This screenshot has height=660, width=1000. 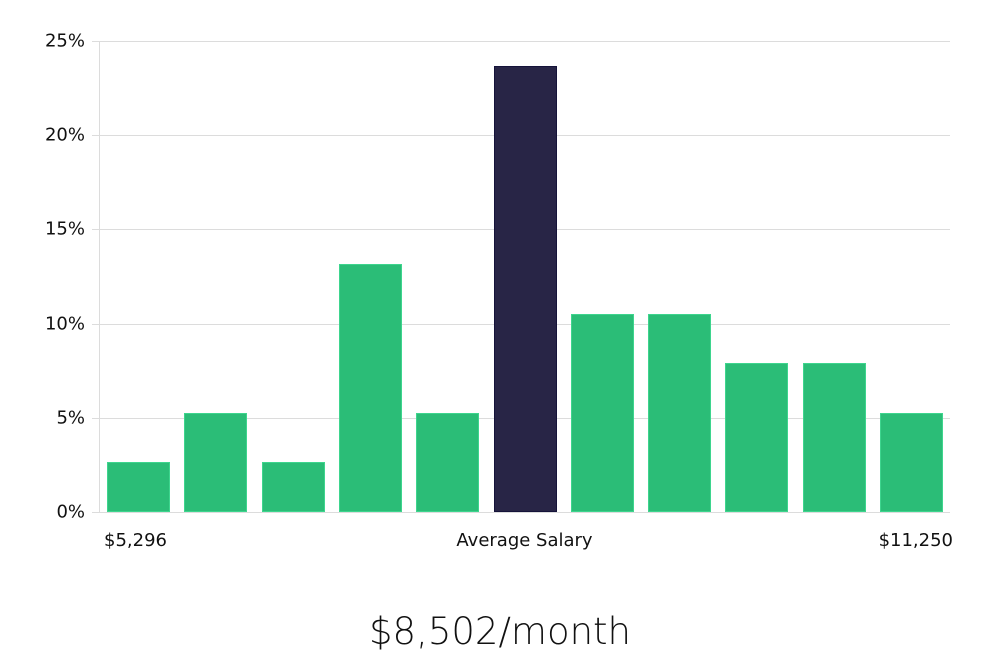 I want to click on x-axis-title: Average Salary, so click(x=524, y=540).